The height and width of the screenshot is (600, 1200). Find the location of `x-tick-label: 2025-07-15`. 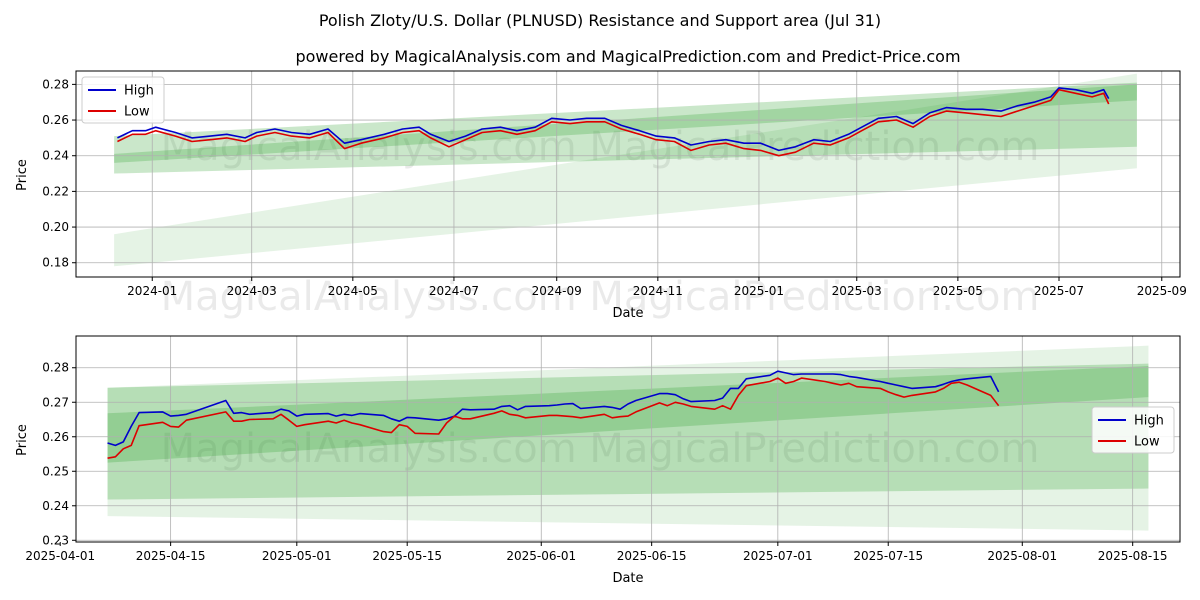

x-tick-label: 2025-07-15 is located at coordinates (888, 556).